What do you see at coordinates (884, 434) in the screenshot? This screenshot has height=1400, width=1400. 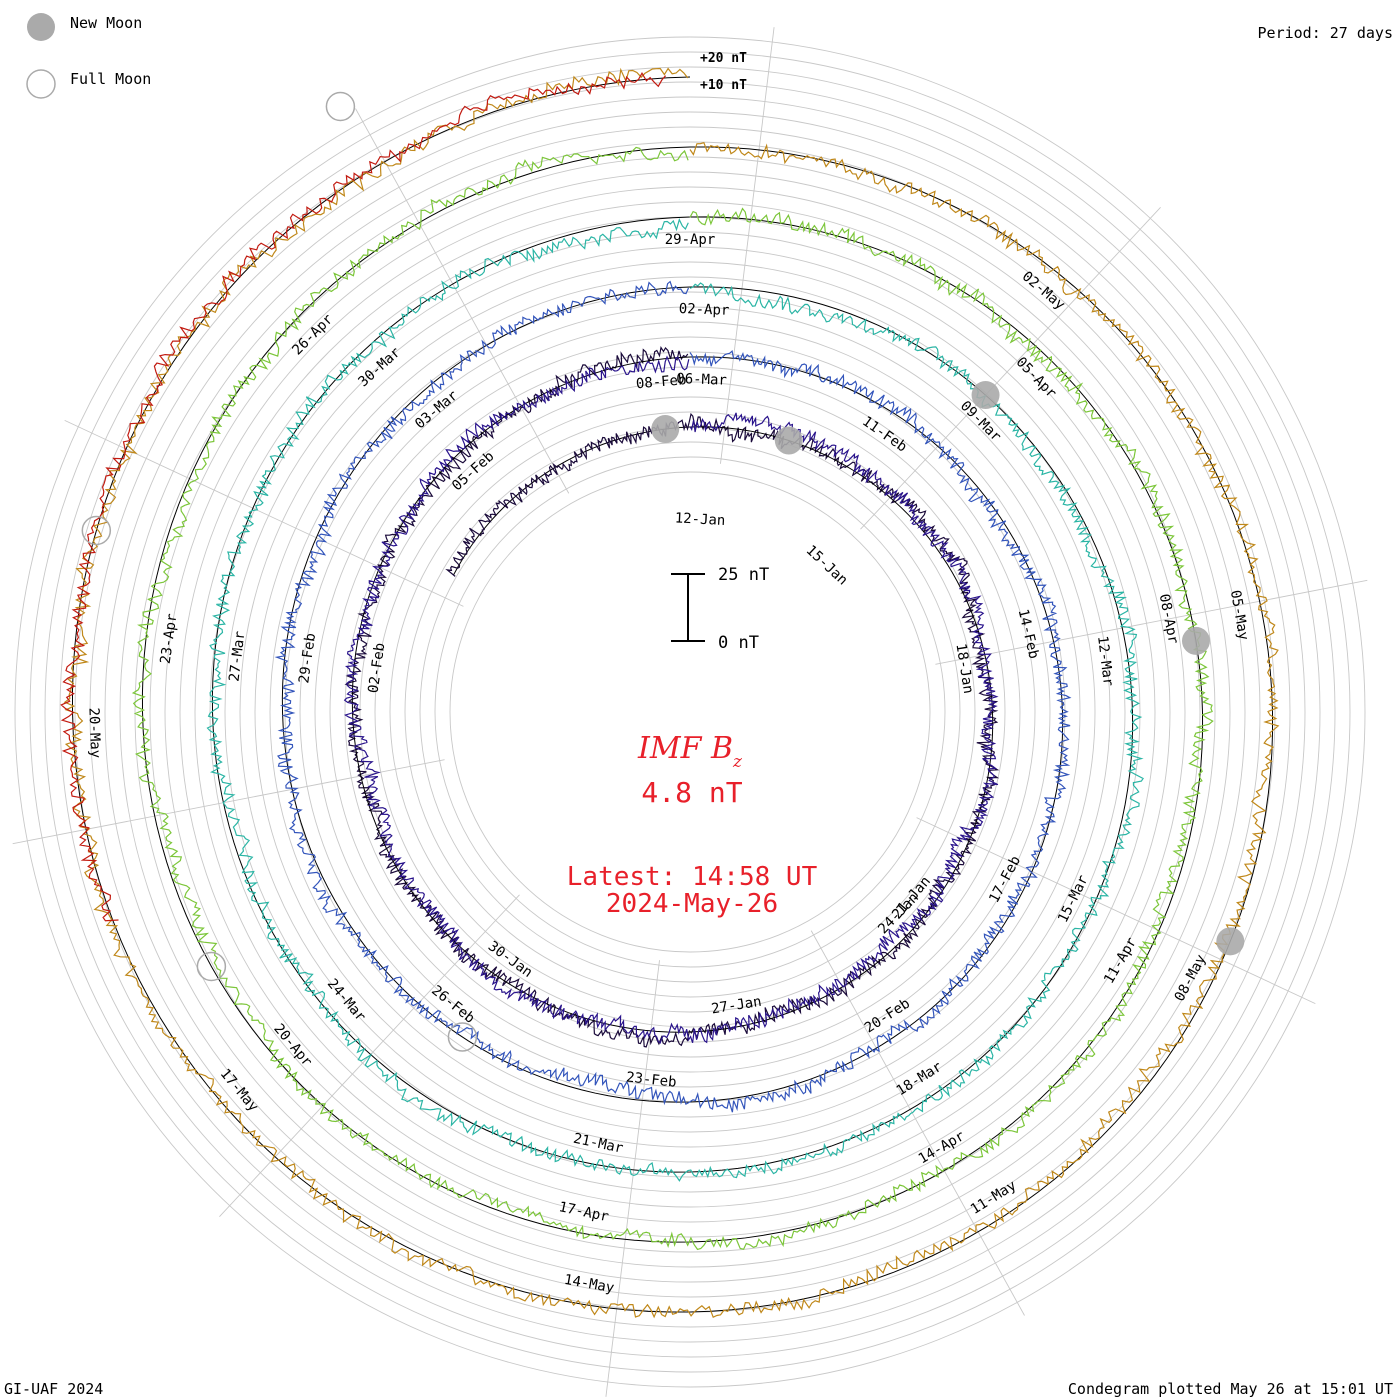 I see `date-label: 11-Feb` at bounding box center [884, 434].